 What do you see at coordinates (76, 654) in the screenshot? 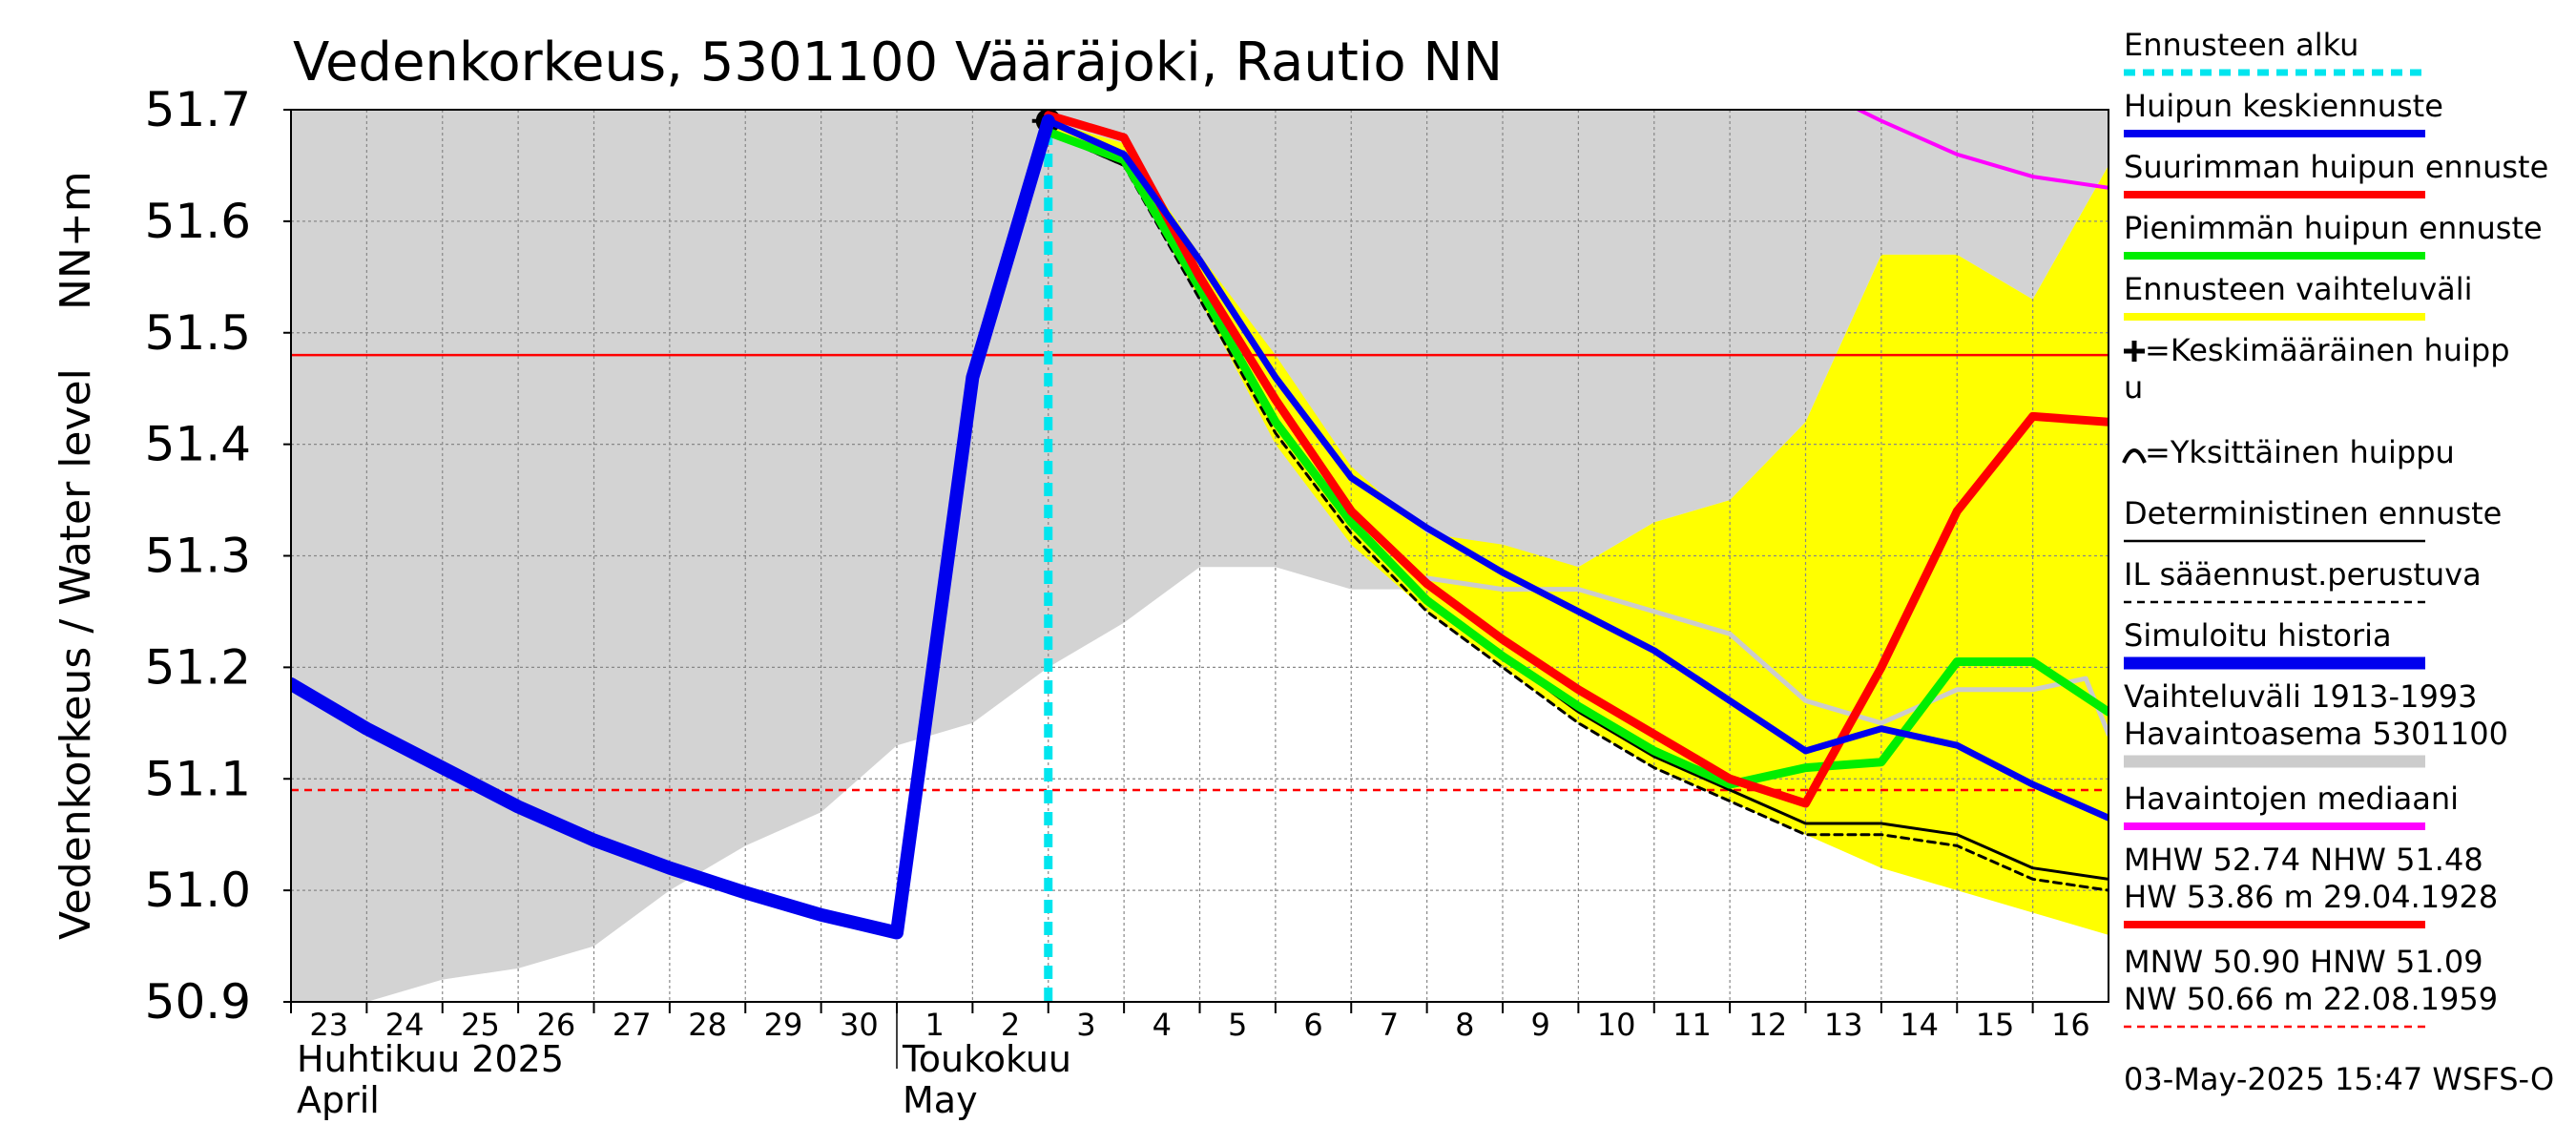
I see `y-axis-label: Vedenkorkeus / Water level` at bounding box center [76, 654].